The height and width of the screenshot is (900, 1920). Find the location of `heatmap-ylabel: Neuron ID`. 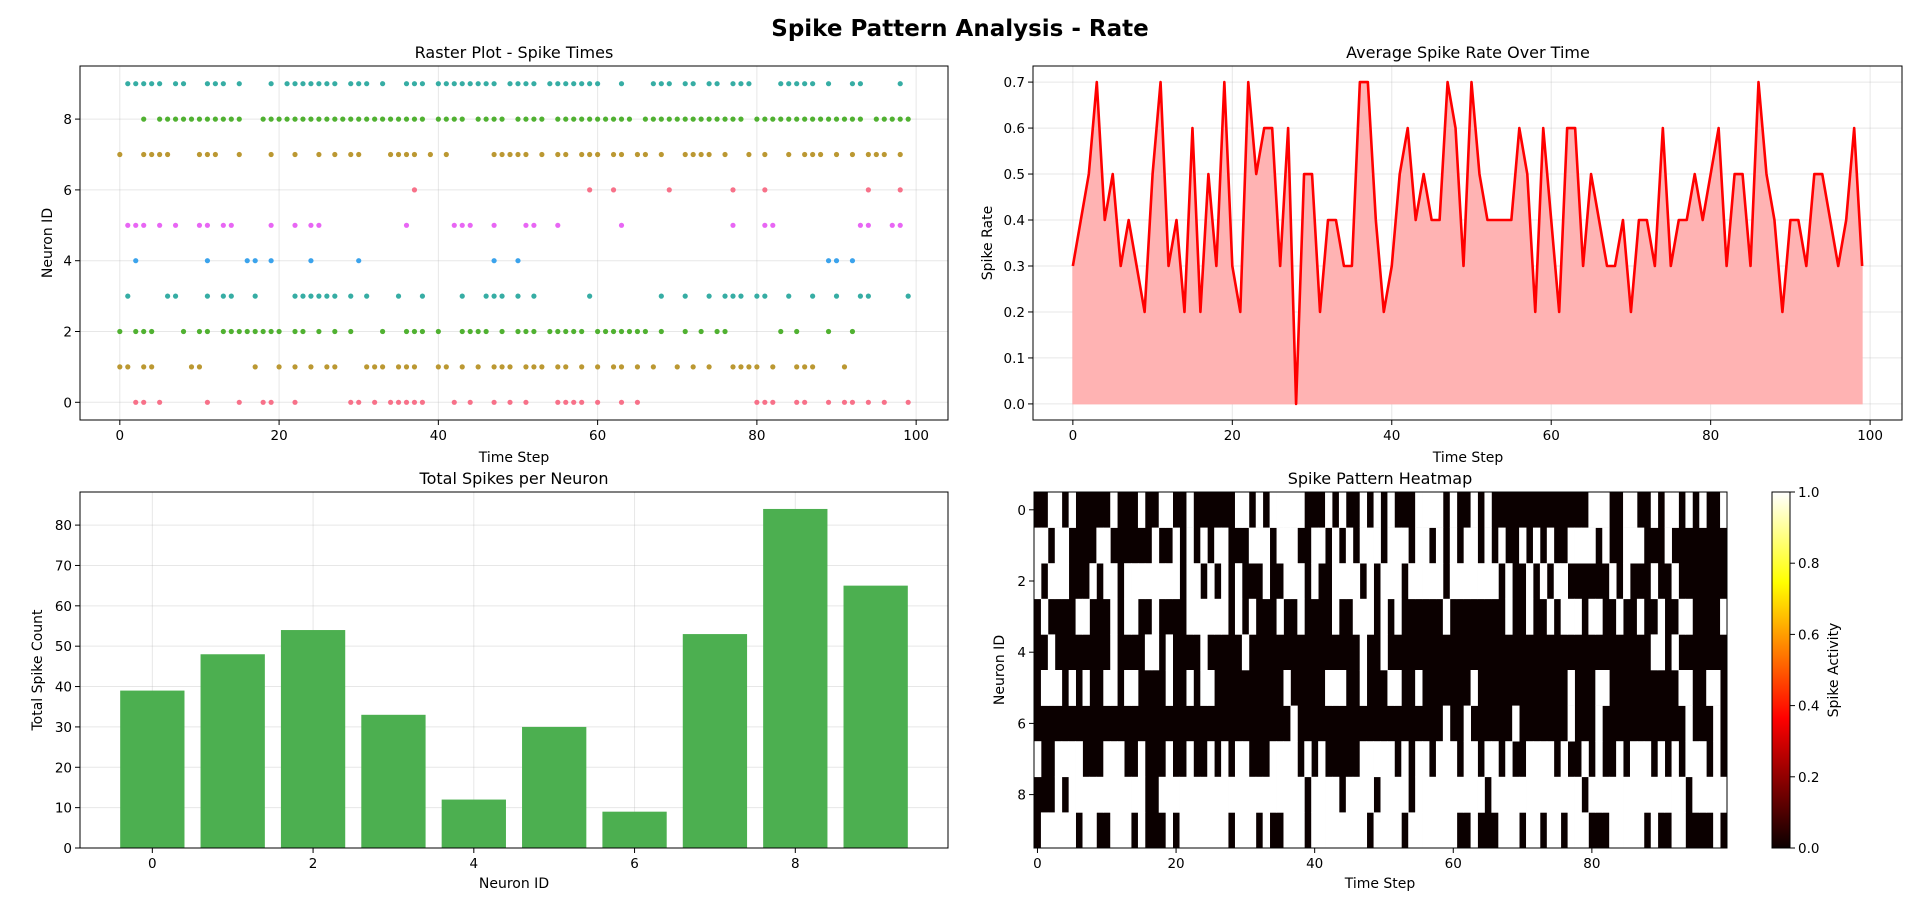

heatmap-ylabel: Neuron ID is located at coordinates (1000, 670).